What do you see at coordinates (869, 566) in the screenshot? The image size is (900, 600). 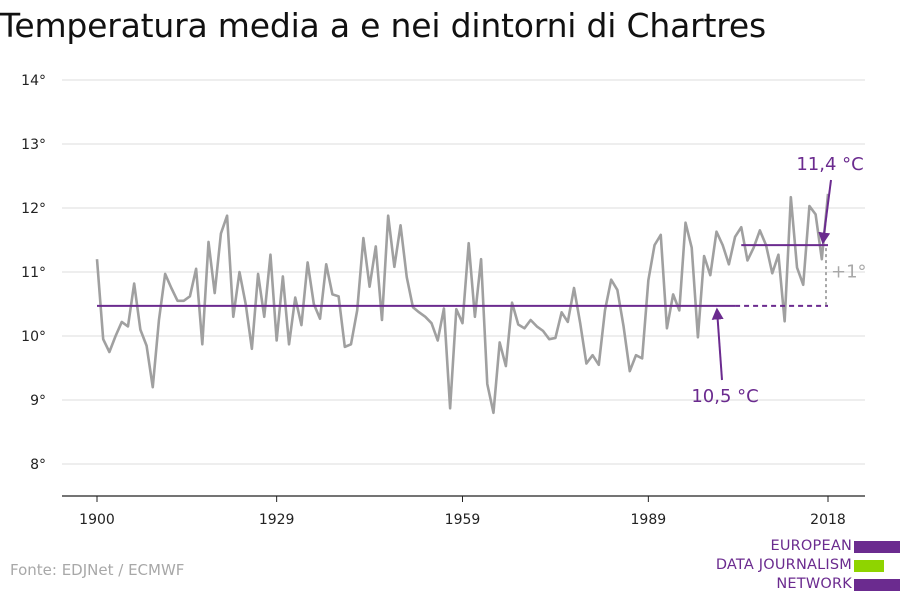 I see `logo-bar-green` at bounding box center [869, 566].